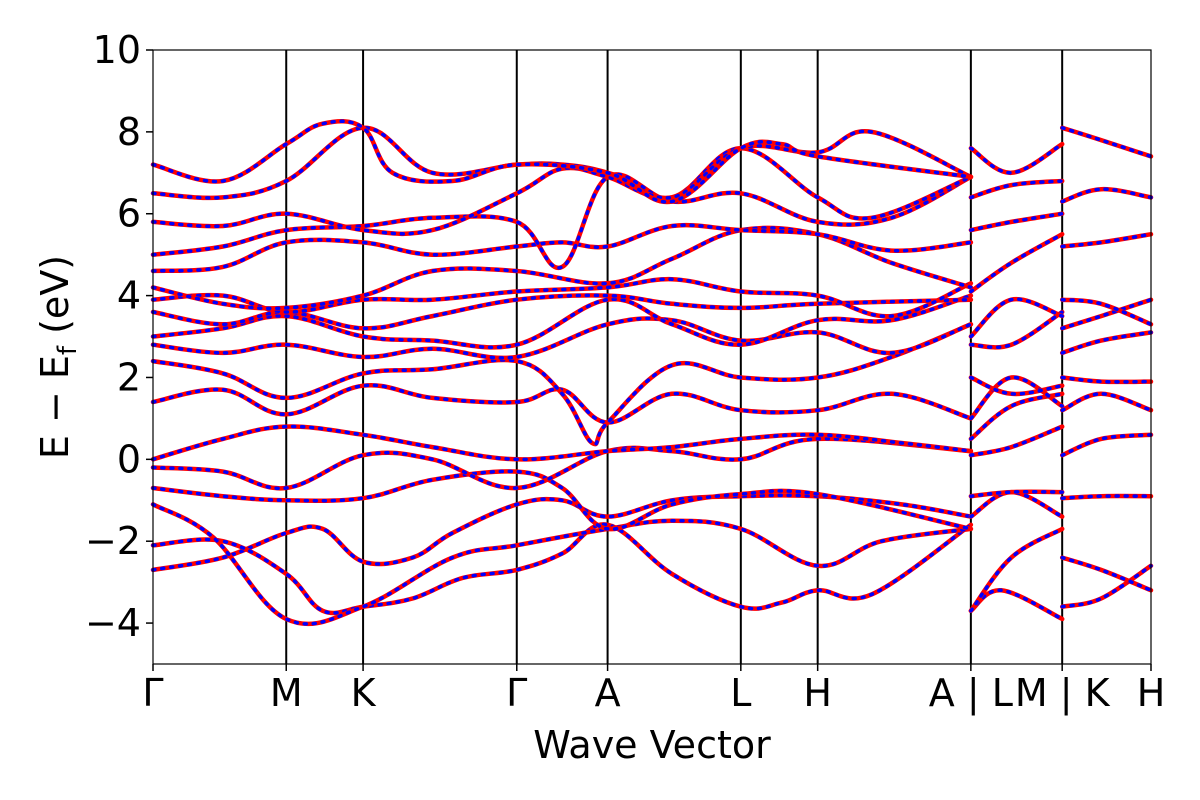  I want to click on y-tick-label: −4, so click(113, 623).